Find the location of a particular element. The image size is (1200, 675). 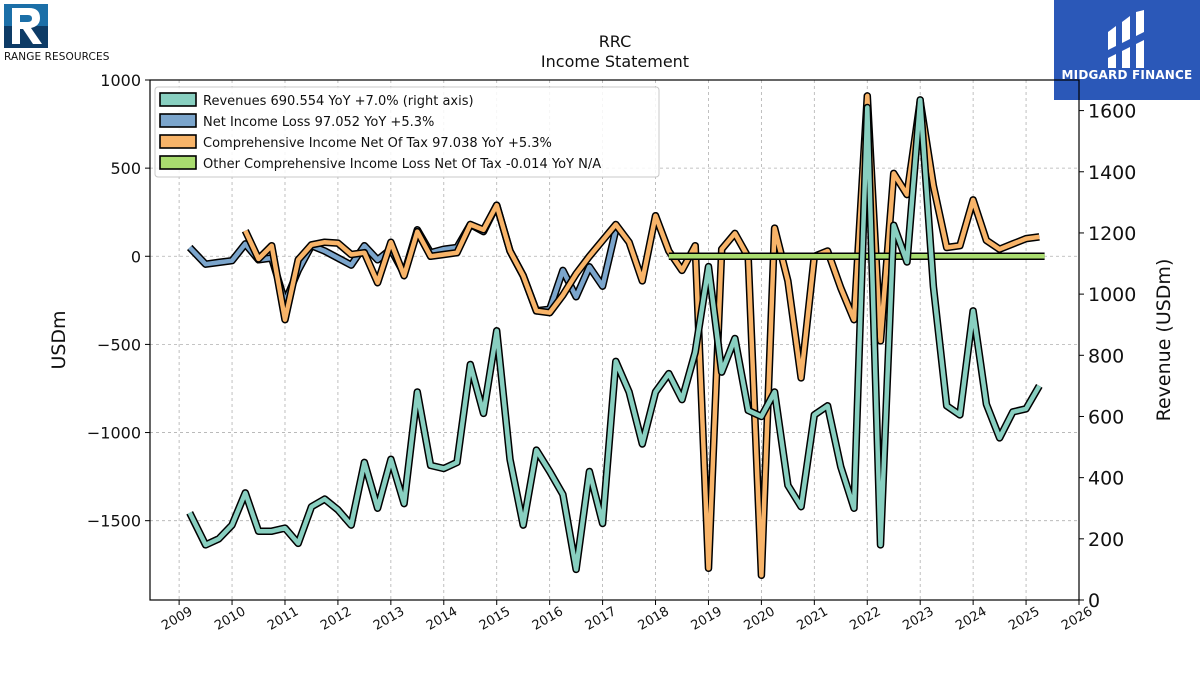

y-tick-label-right: 0 is located at coordinates (1094, 601).